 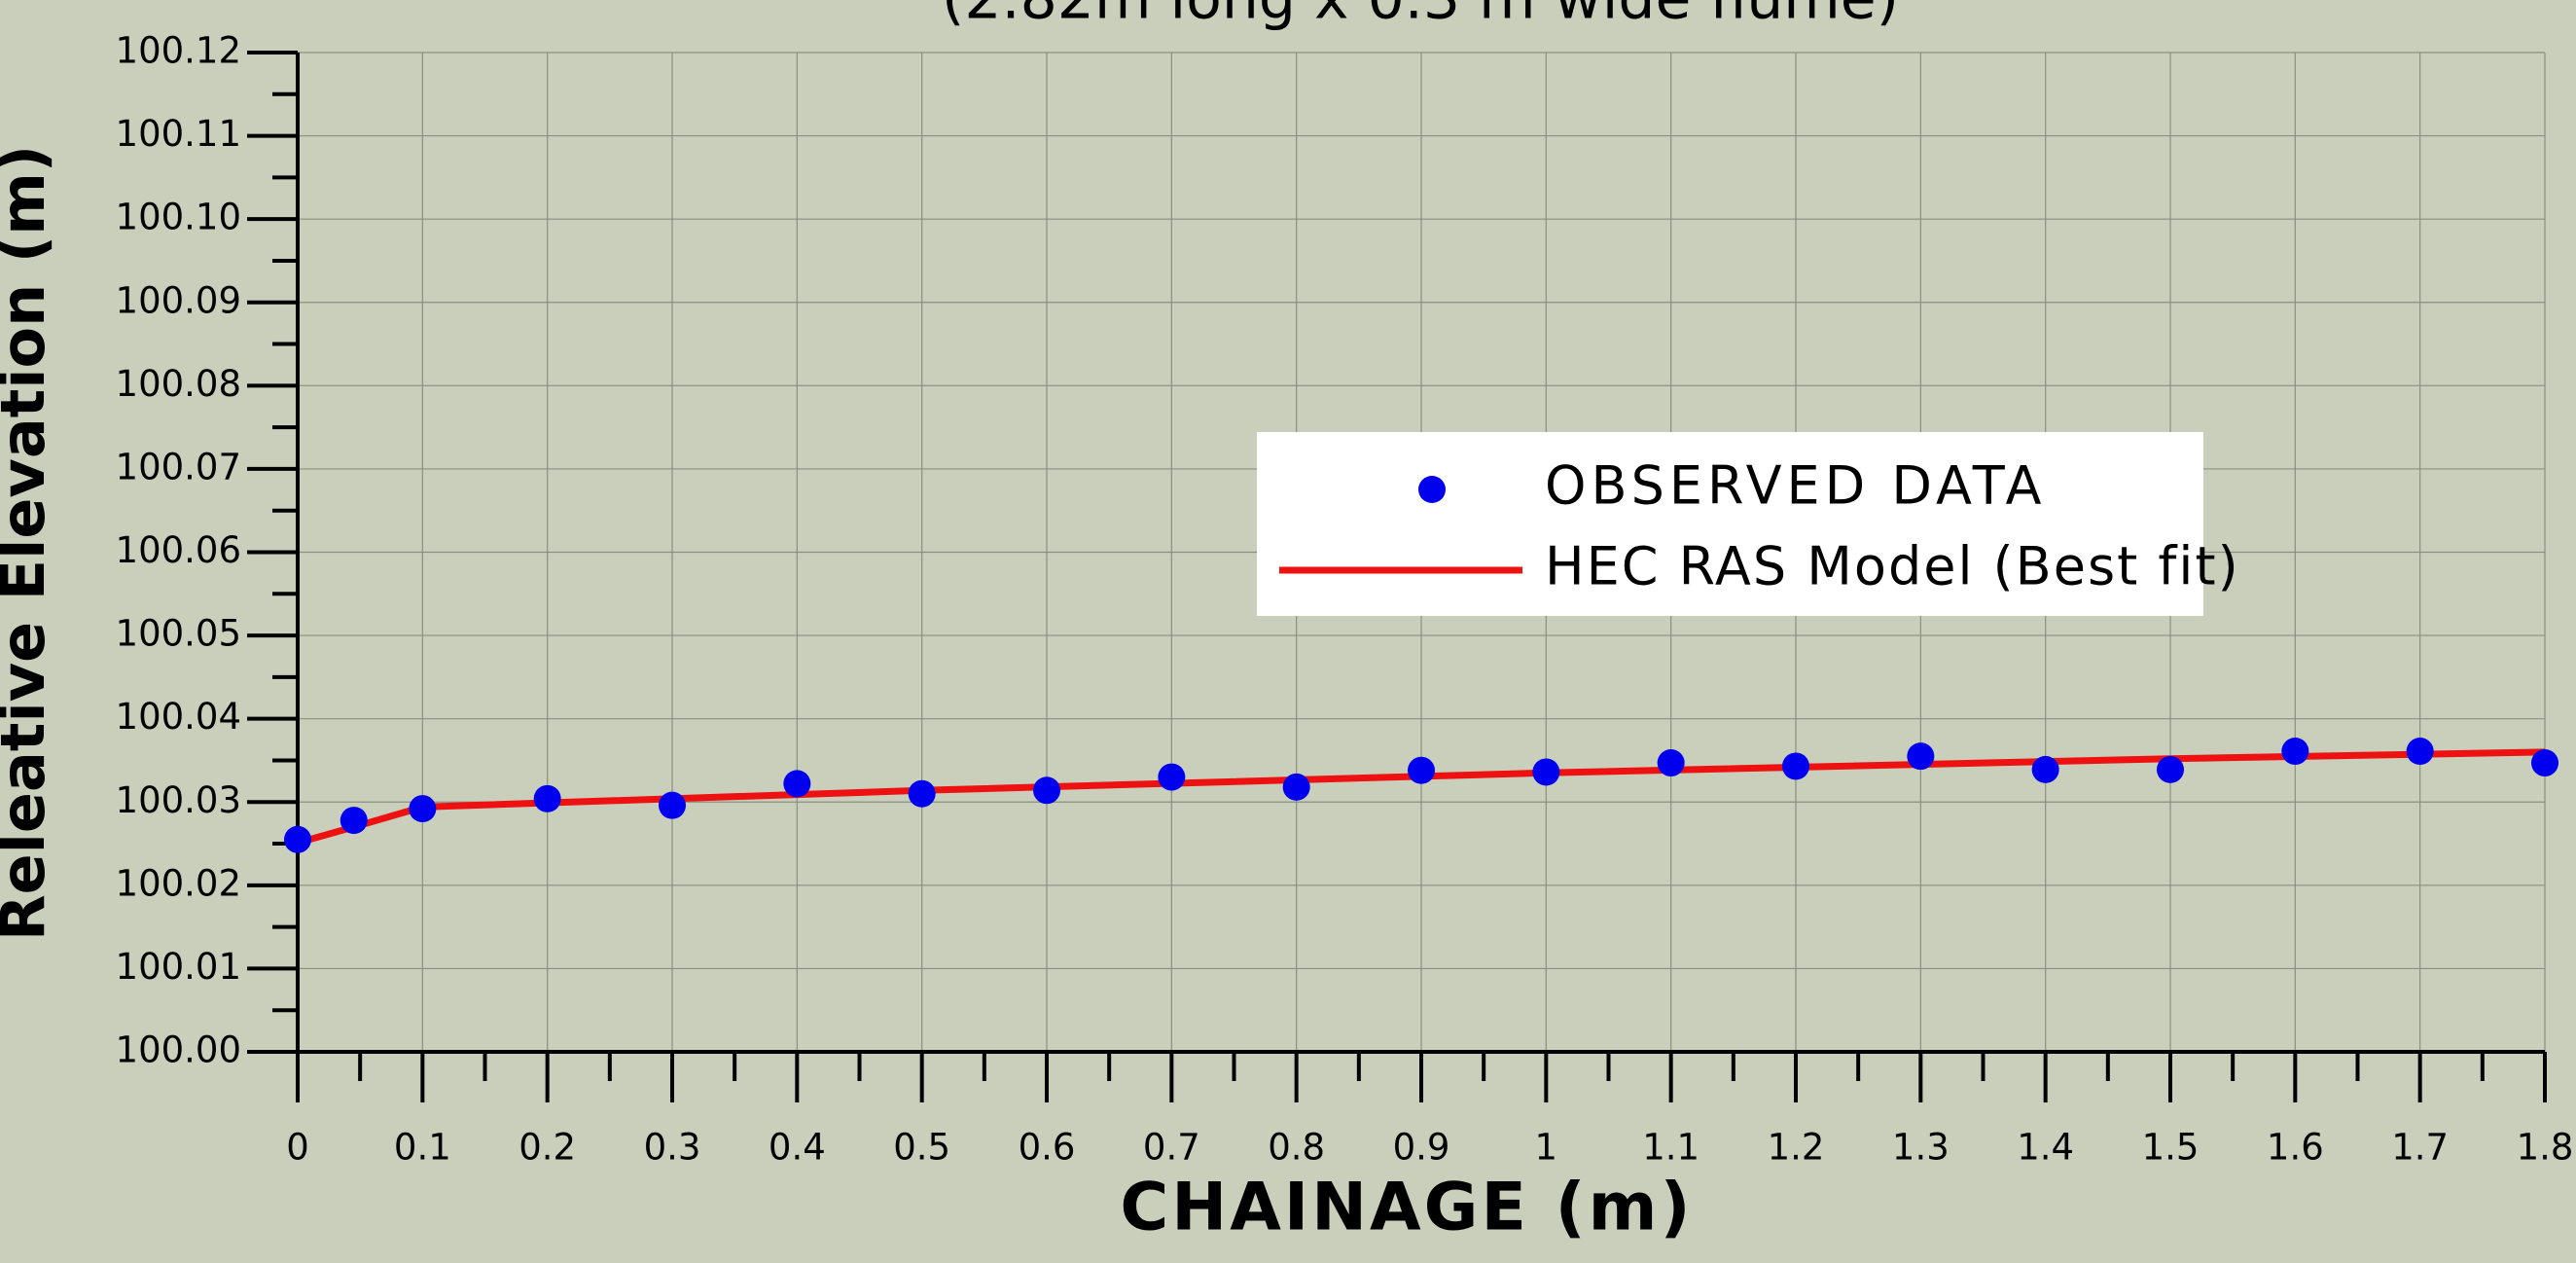 I want to click on x-axis-title: CHAINAGE (m), so click(x=1406, y=1208).